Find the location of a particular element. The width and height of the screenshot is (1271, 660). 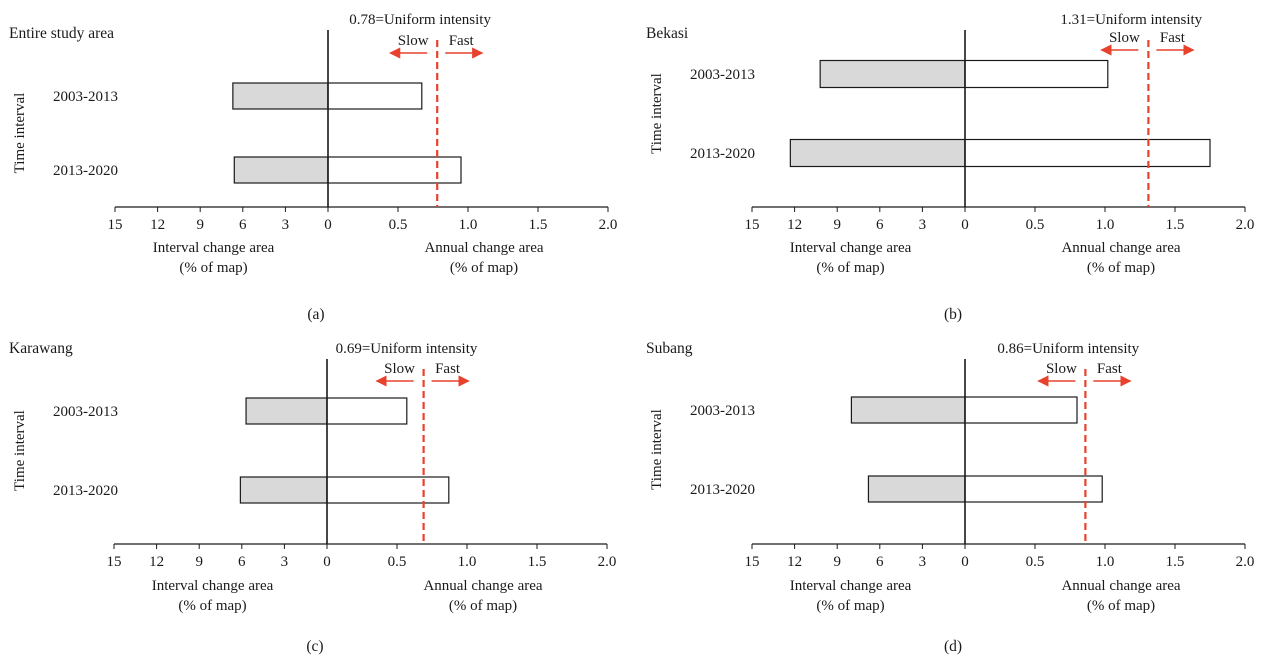

uniform-intensity-label: 1.31=Uniform intensity is located at coordinates (1131, 20).